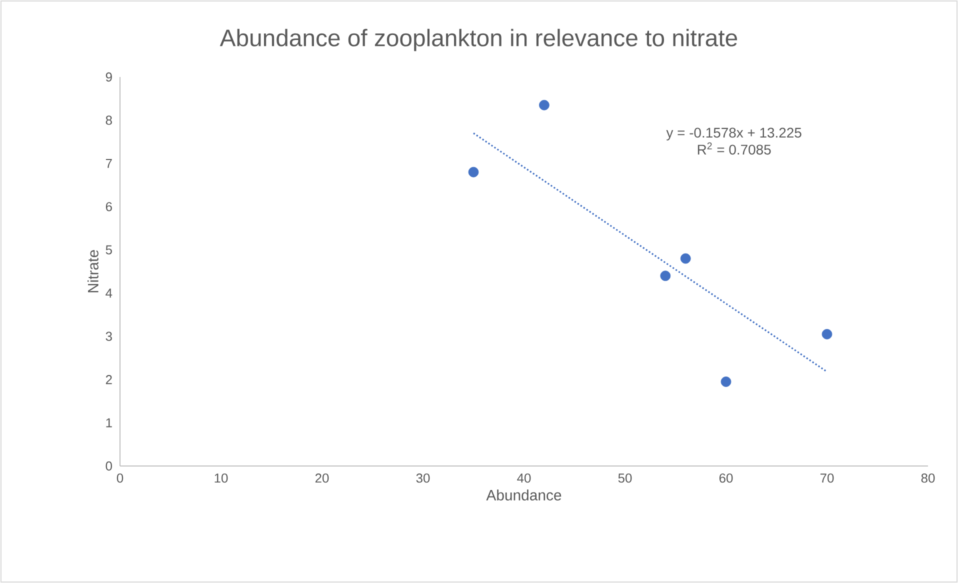 The image size is (958, 583). Describe the element at coordinates (109, 163) in the screenshot. I see `y-tick-label: 7` at that location.